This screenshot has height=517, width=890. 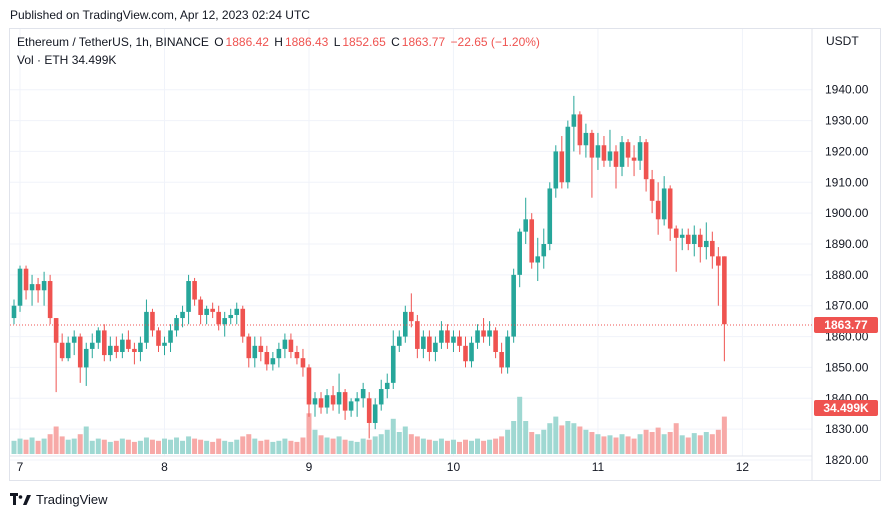 What do you see at coordinates (247, 42) in the screenshot?
I see `legend-open-value: 1886.42` at bounding box center [247, 42].